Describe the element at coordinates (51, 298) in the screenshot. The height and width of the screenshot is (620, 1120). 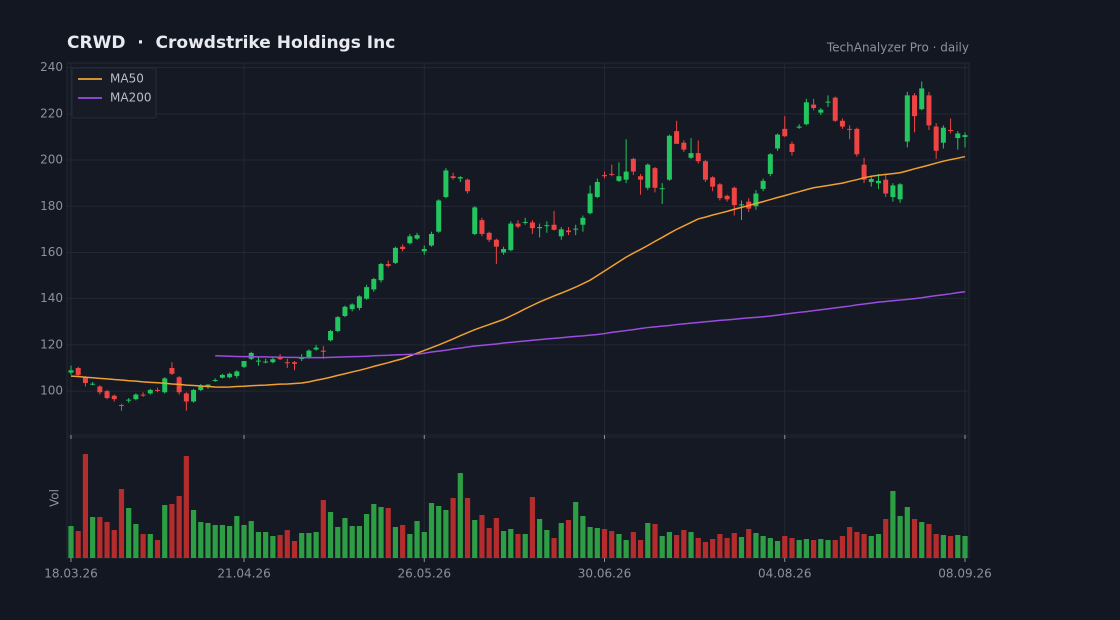
I see `y-tick-label: 140` at that location.